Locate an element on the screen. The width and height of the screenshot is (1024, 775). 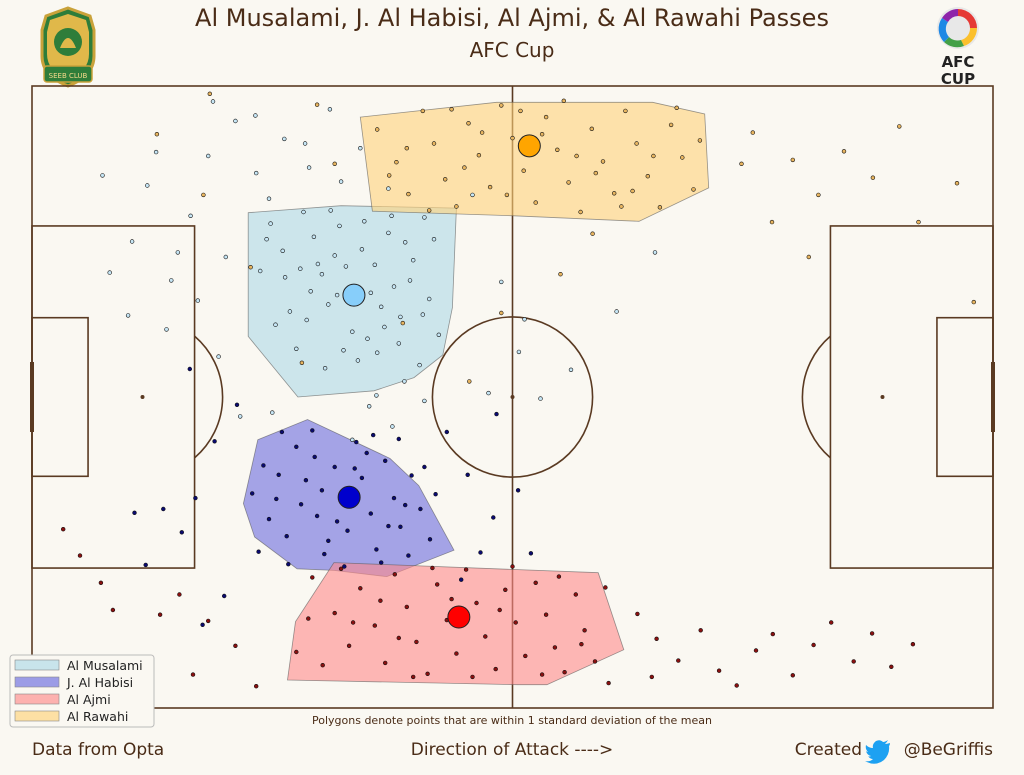
mean-j-al-habisi is located at coordinates (349, 497).